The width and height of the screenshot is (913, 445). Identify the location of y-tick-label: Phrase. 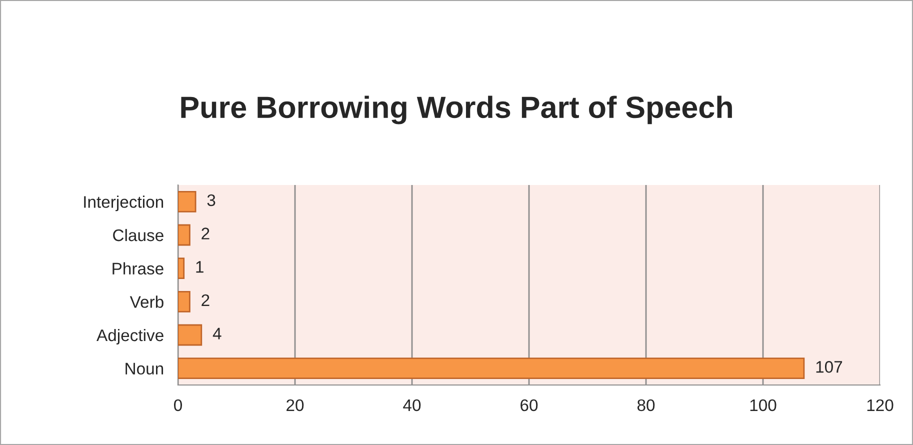
(138, 268).